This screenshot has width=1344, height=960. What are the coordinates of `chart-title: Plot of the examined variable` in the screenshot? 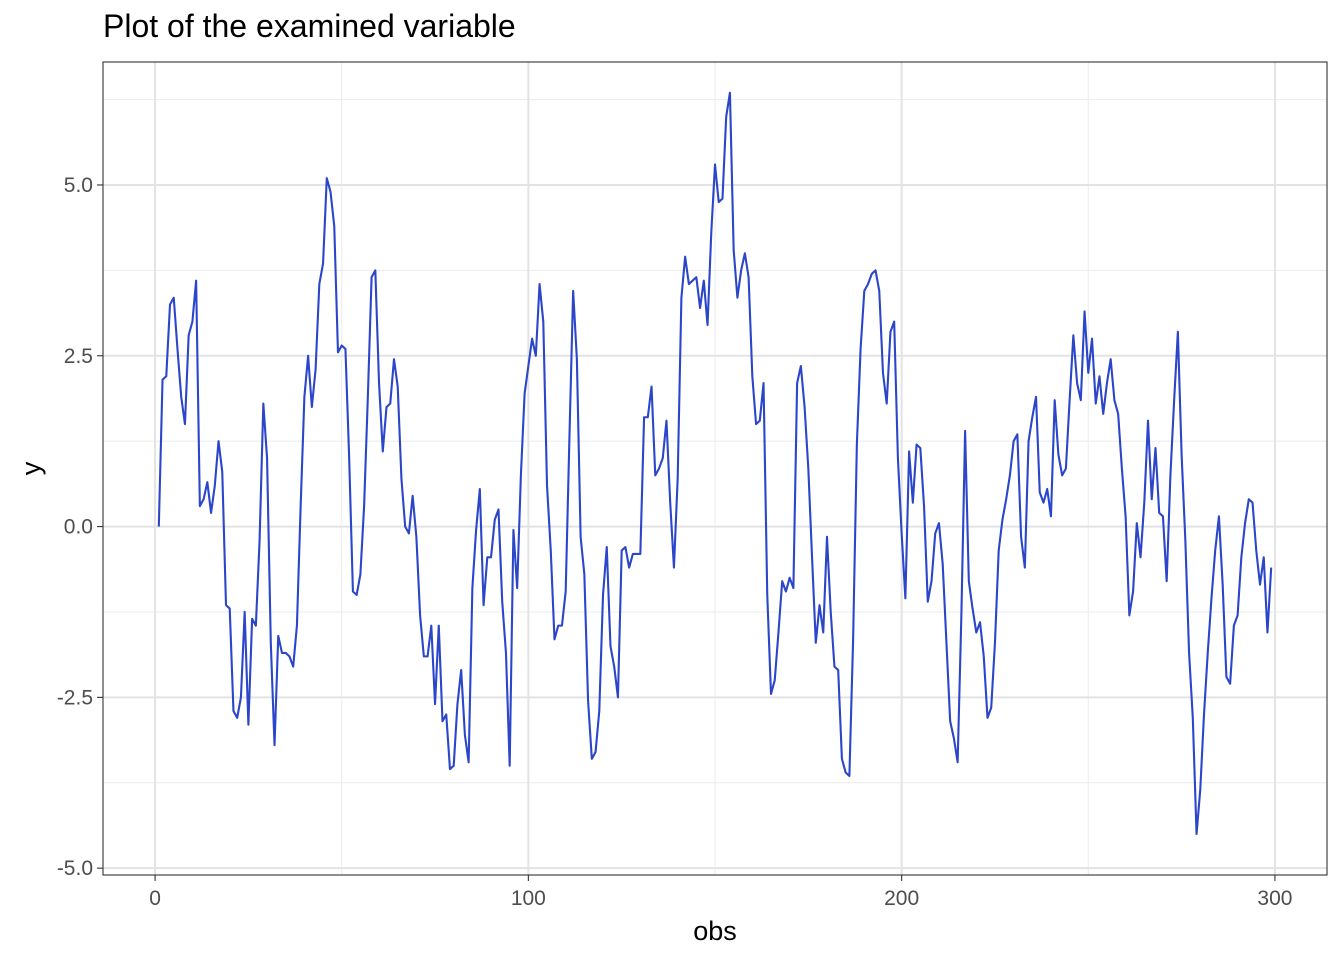 It's located at (309, 26).